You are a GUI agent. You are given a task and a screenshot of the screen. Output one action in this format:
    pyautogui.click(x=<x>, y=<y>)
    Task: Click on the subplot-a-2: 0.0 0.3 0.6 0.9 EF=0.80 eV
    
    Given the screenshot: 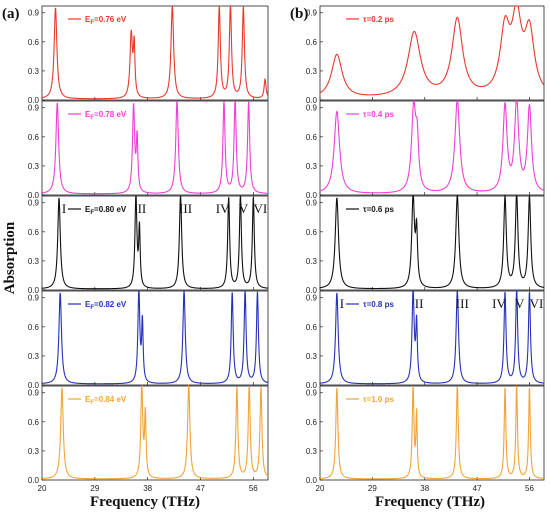 What is the action you would take?
    pyautogui.click(x=148, y=245)
    